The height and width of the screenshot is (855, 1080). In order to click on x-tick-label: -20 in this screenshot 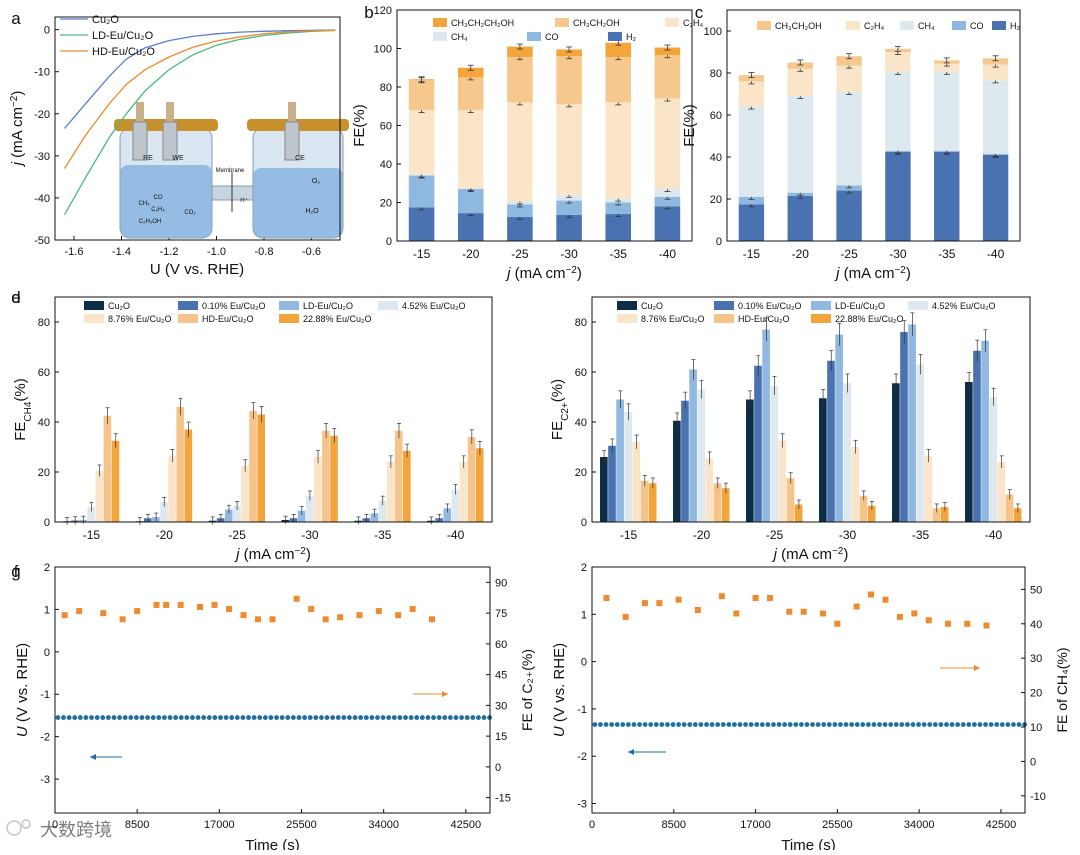, I will do `click(801, 254)`.